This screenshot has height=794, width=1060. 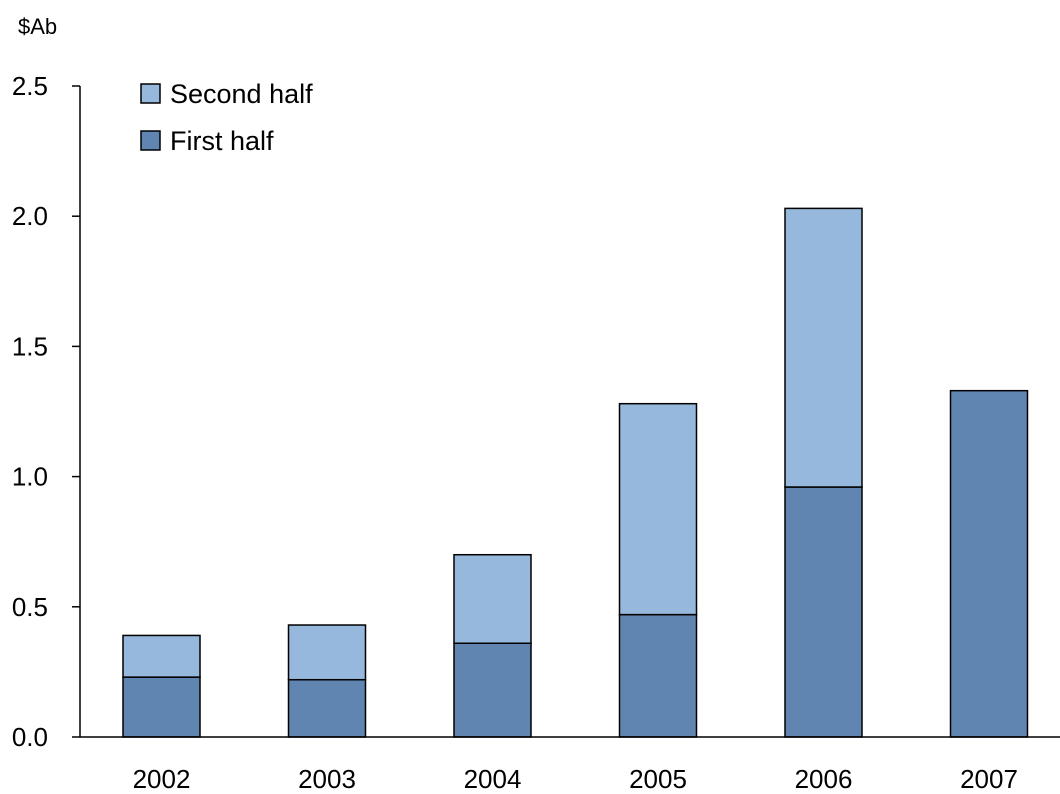 I want to click on legend-label-first-half: First half, so click(x=222, y=141).